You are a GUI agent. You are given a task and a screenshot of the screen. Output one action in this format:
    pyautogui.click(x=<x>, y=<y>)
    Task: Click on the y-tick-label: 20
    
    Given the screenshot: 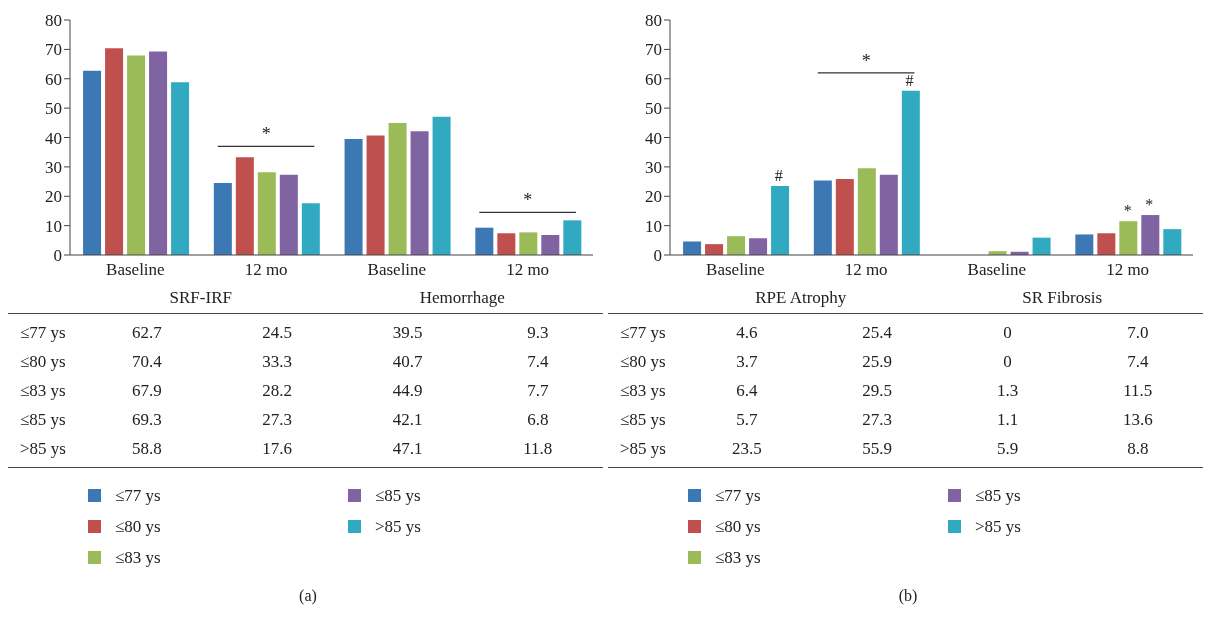 What is the action you would take?
    pyautogui.click(x=53, y=197)
    